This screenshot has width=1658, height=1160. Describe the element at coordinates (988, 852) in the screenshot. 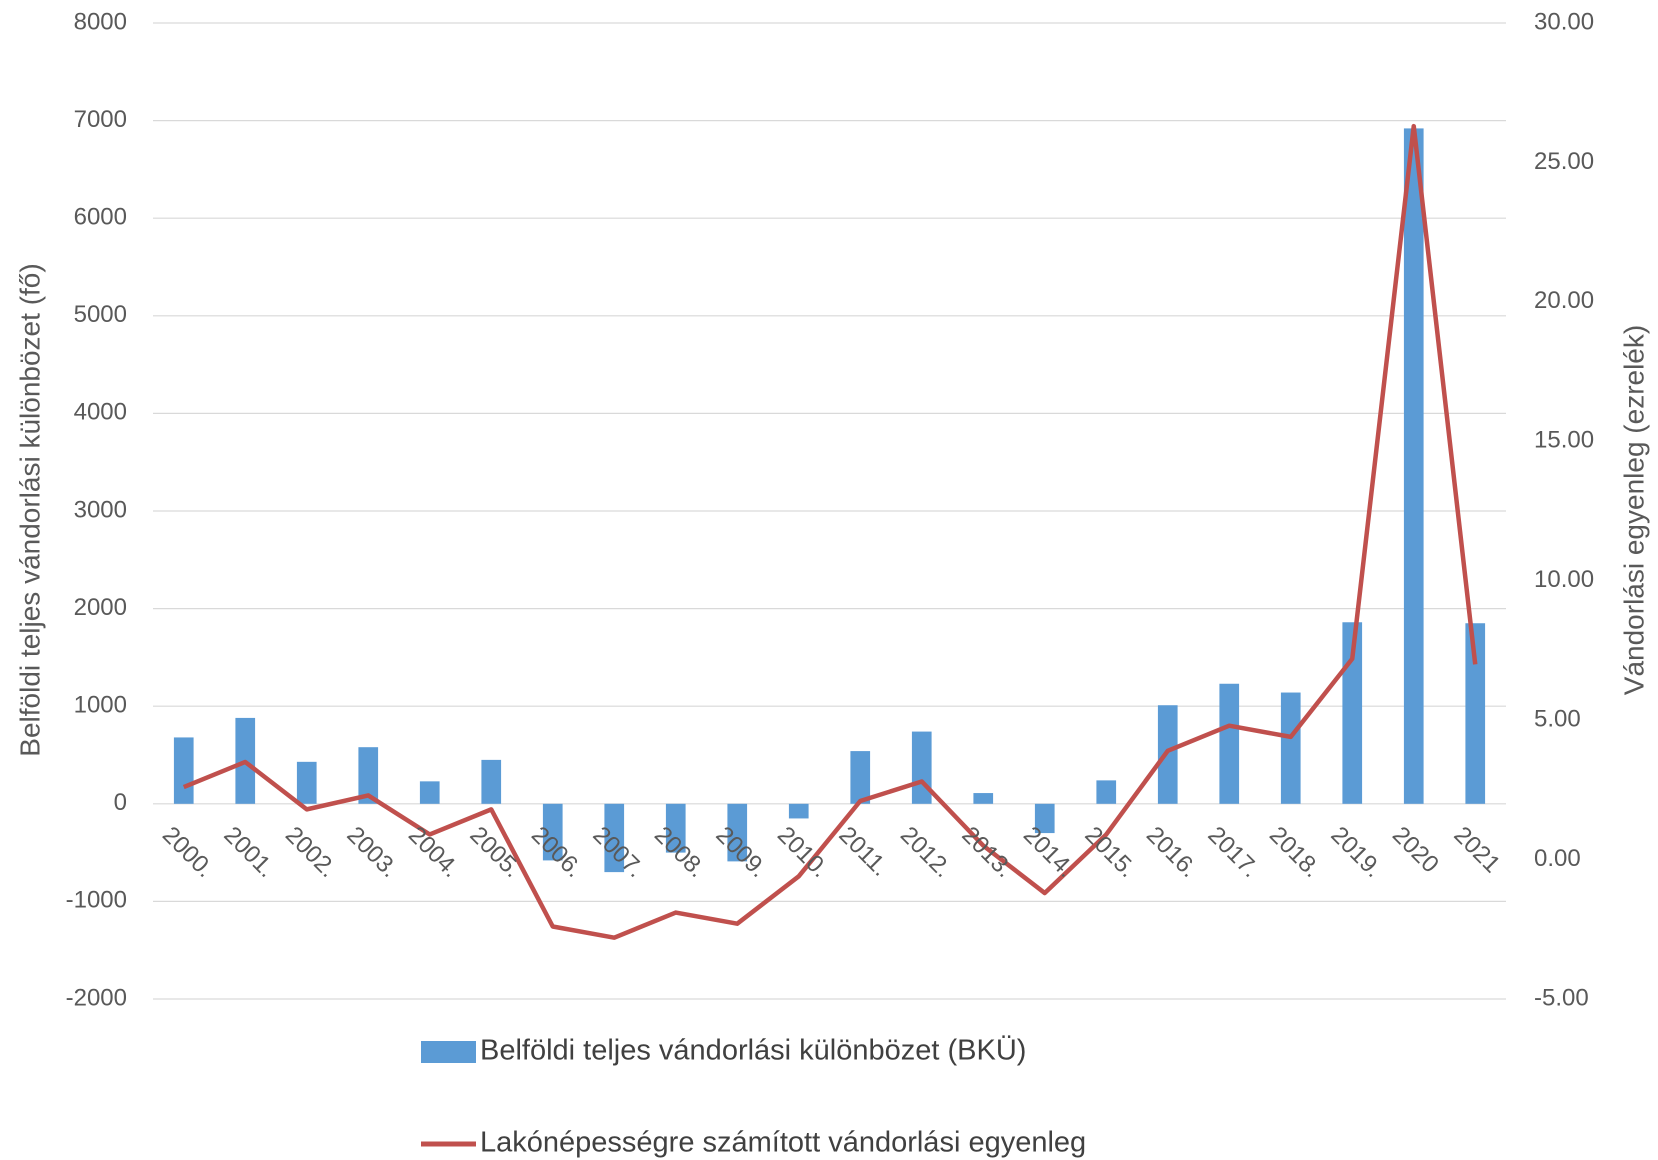

I see `x-tick-label: 2013.` at that location.